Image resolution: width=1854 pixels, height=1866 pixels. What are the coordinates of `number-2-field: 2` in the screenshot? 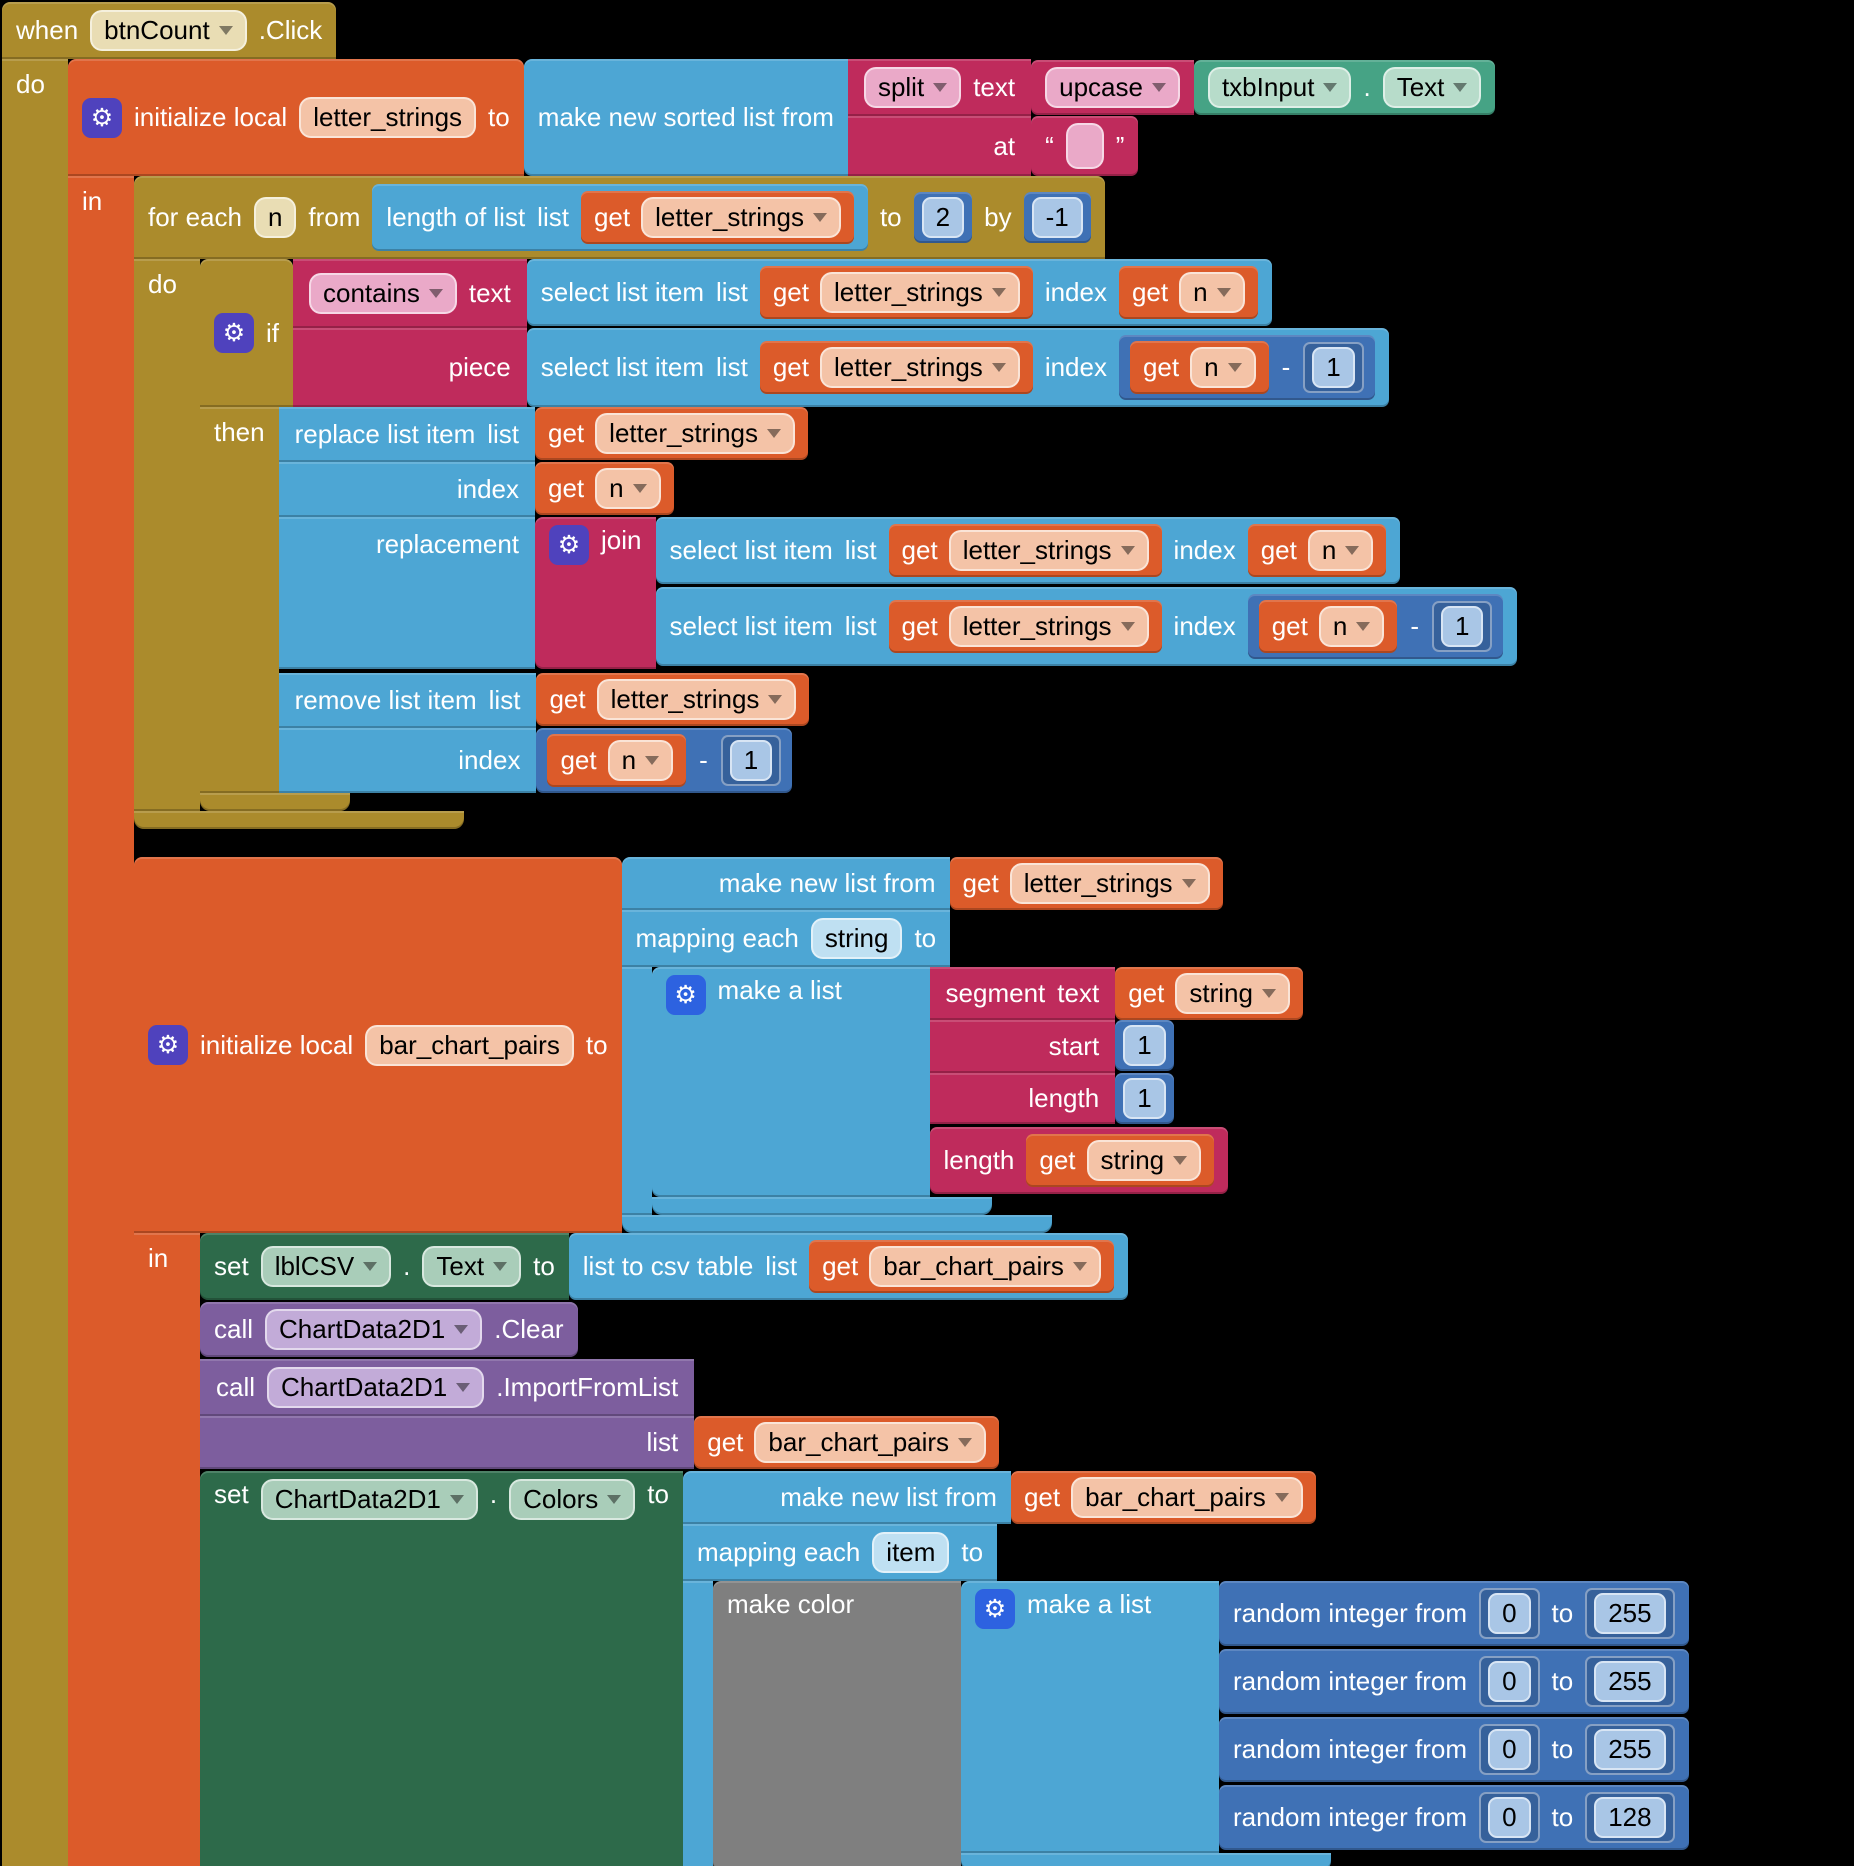 It's located at (943, 217).